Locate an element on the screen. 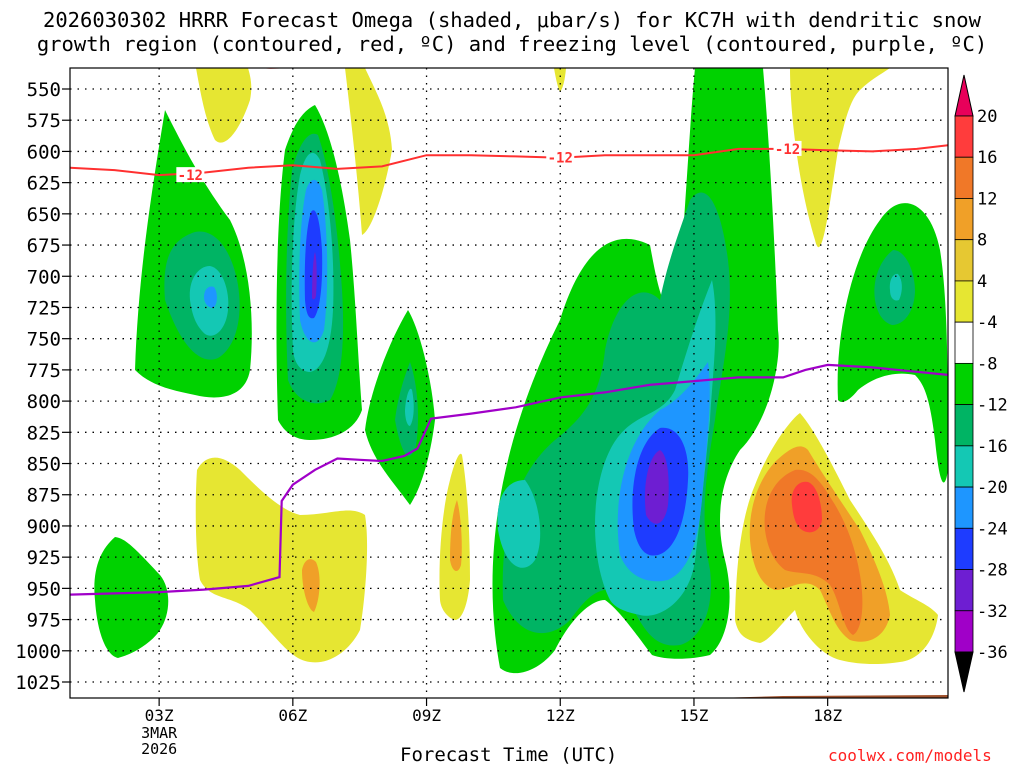 The image size is (1024, 768). y-tick-label-725: 725 is located at coordinates (44, 308).